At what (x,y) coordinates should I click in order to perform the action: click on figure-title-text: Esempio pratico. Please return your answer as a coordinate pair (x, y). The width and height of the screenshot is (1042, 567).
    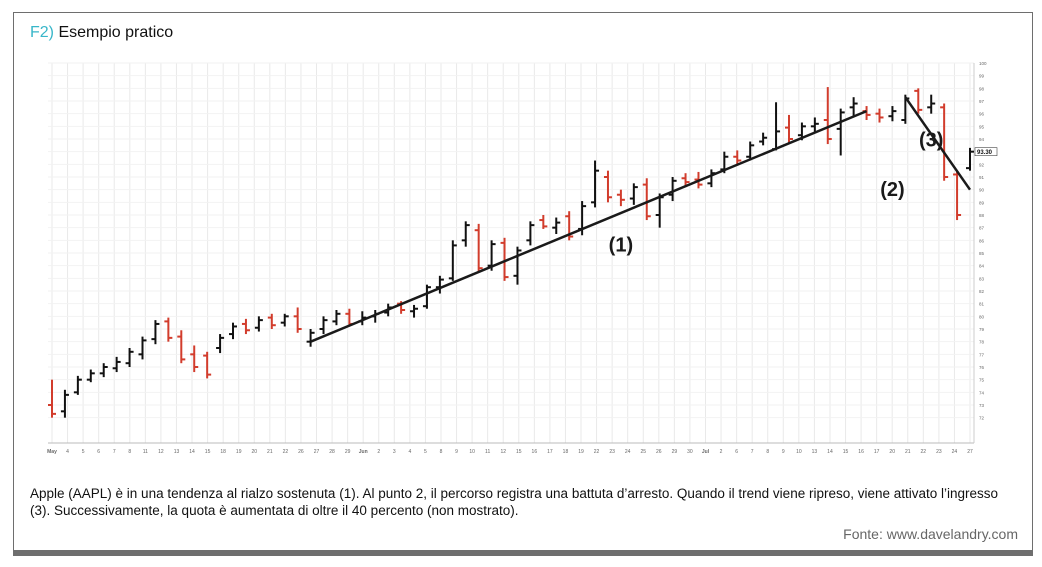
    Looking at the image, I should click on (116, 32).